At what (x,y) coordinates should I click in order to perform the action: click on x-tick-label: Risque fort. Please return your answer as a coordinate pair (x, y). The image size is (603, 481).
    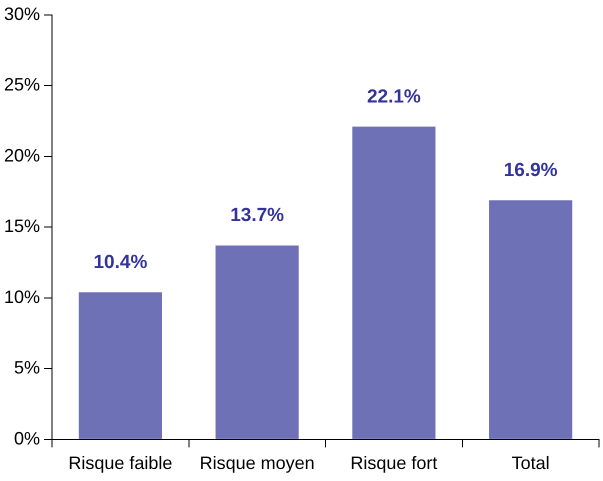
    Looking at the image, I should click on (394, 463).